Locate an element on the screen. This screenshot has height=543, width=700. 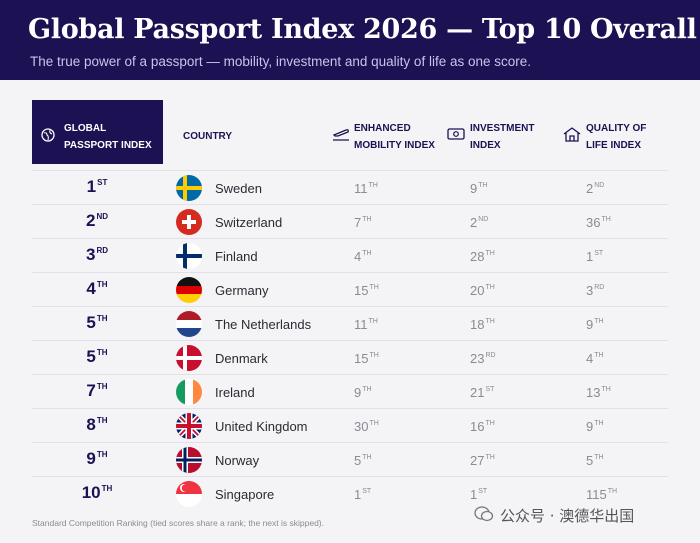
rank-number: 20 is located at coordinates (477, 290).